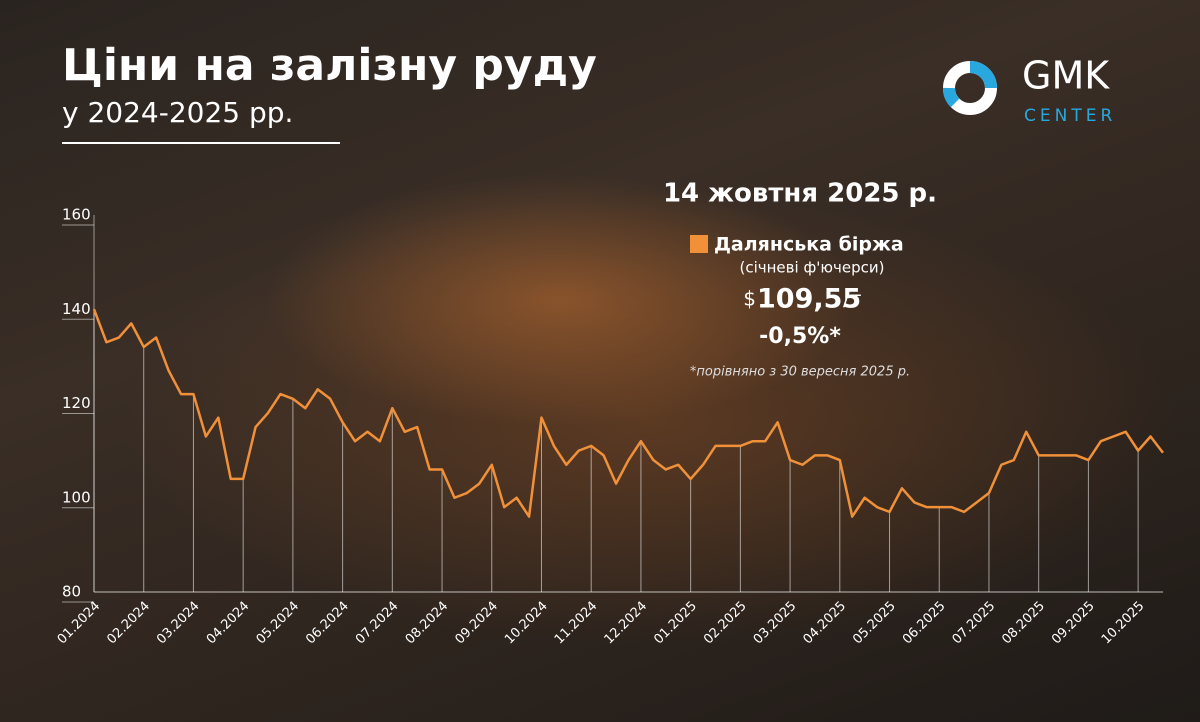 This screenshot has height=722, width=1200. I want to click on price-value: 109,55, so click(809, 299).